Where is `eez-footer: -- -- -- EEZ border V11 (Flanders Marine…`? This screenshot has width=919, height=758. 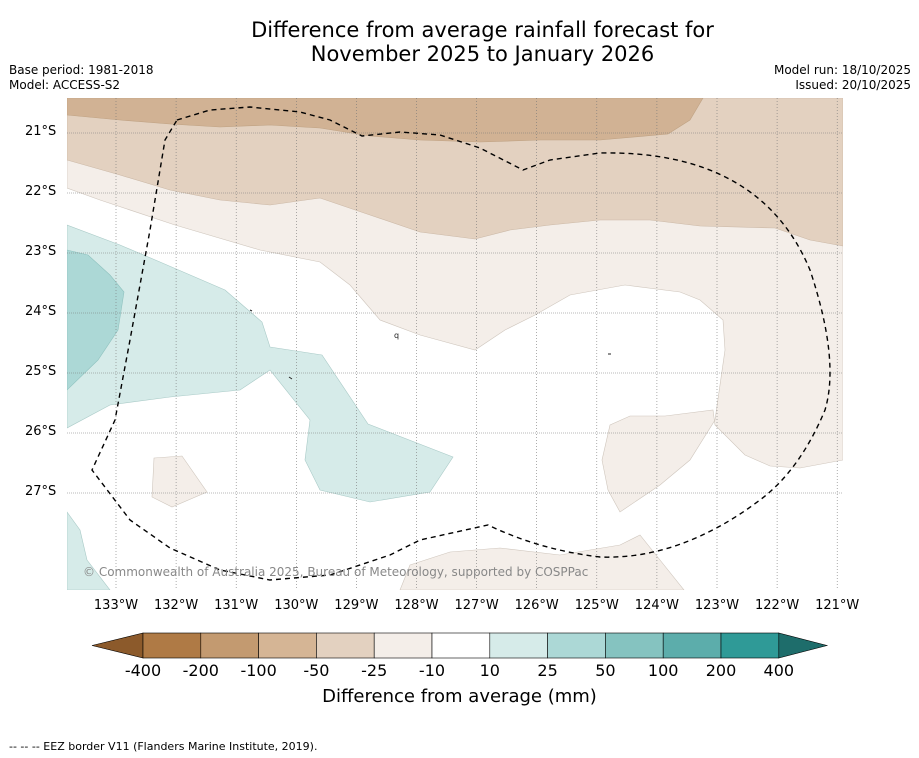 eez-footer: -- -- -- EEZ border V11 (Flanders Marine… is located at coordinates (163, 746).